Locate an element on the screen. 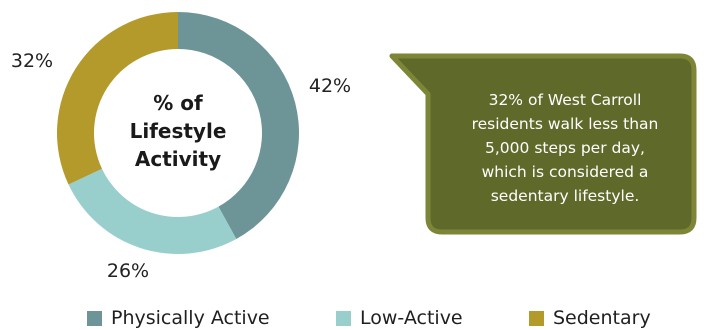  legend-swatch-low-active is located at coordinates (343, 318).